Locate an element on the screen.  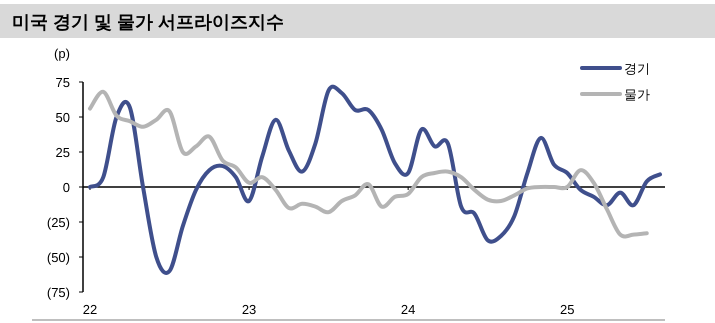
y-tick-label: 75 is located at coordinates (63, 82).